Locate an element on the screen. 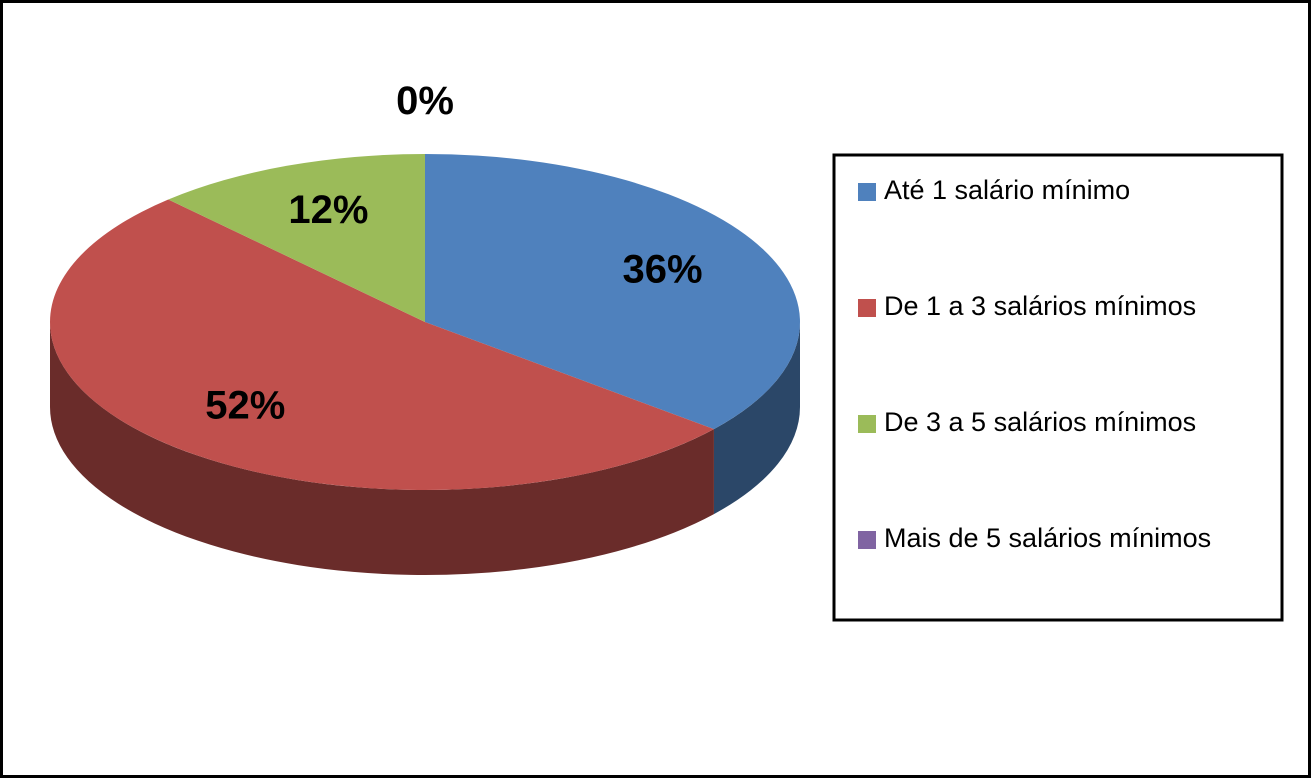 Image resolution: width=1311 pixels, height=778 pixels. data-label: 12% is located at coordinates (328, 210).